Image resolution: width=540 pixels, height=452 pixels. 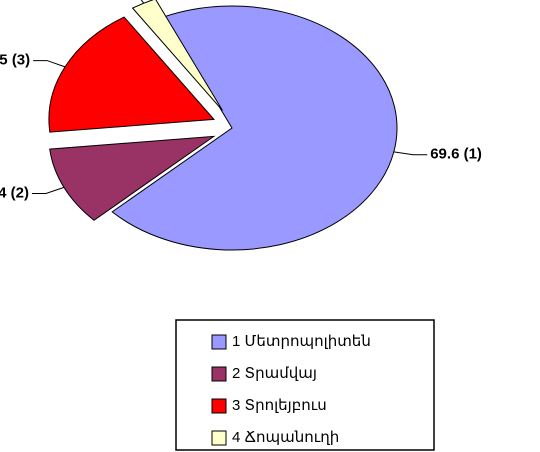 What do you see at coordinates (14, 192) in the screenshot?
I see `data-label: 10.4 (2)` at bounding box center [14, 192].